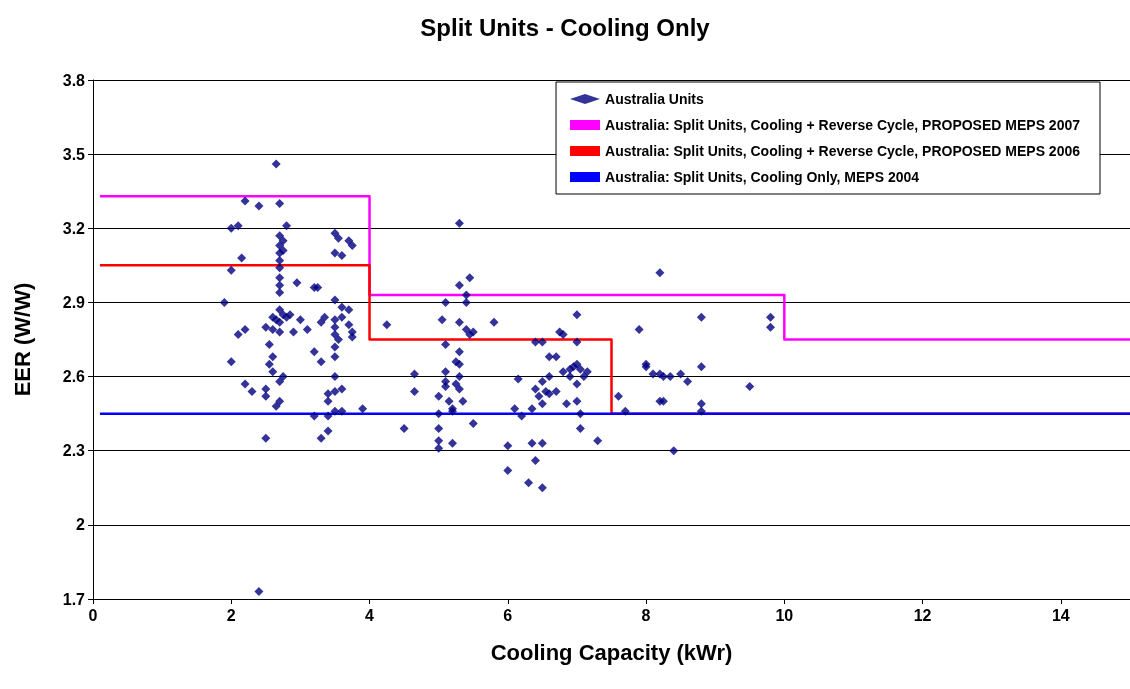  Describe the element at coordinates (93, 615) in the screenshot. I see `x-tick-label: 0` at that location.